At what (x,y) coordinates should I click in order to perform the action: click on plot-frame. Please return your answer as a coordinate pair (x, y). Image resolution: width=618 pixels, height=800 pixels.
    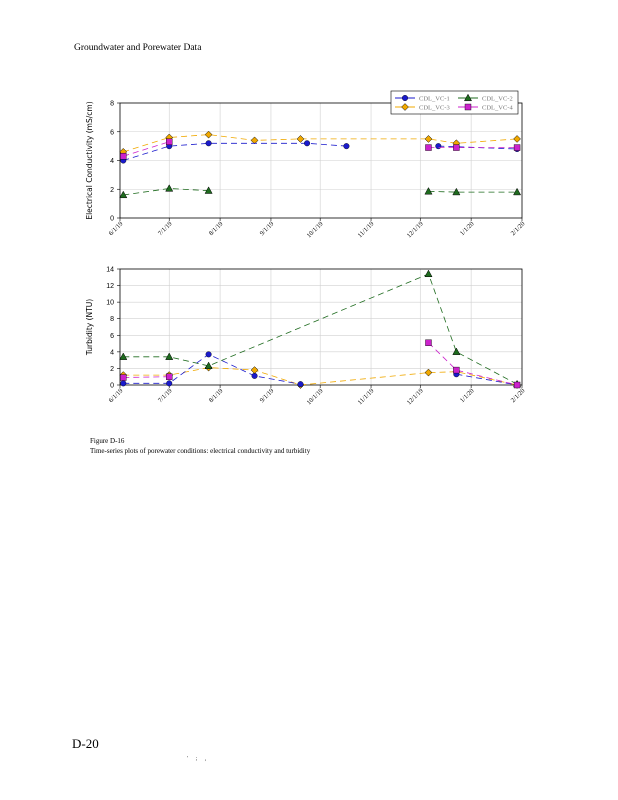
    Looking at the image, I should click on (321, 327).